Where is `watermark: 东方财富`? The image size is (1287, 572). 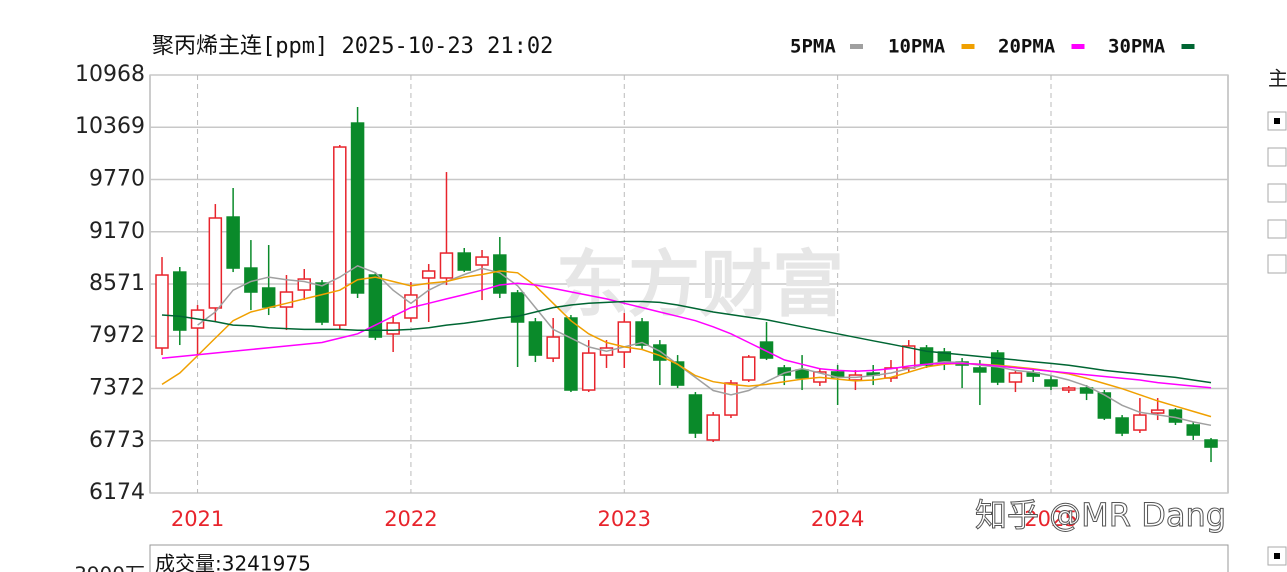
watermark: 东方财富 is located at coordinates (700, 285).